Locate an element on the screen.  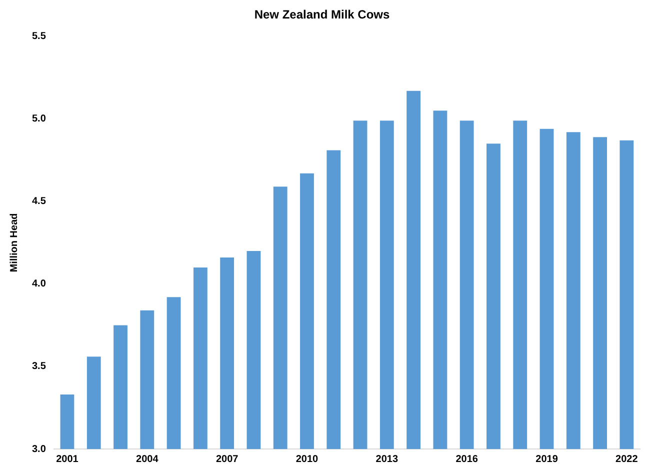
y-axis-title: Million Head is located at coordinates (14, 242).